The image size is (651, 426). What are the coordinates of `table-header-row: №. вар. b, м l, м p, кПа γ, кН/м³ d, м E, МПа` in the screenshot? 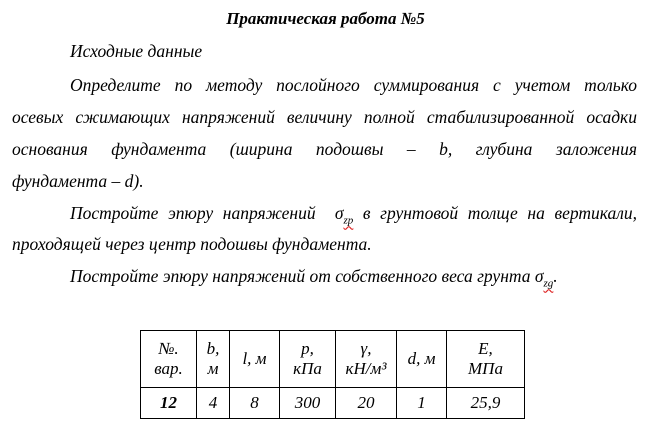 It's located at (332, 359).